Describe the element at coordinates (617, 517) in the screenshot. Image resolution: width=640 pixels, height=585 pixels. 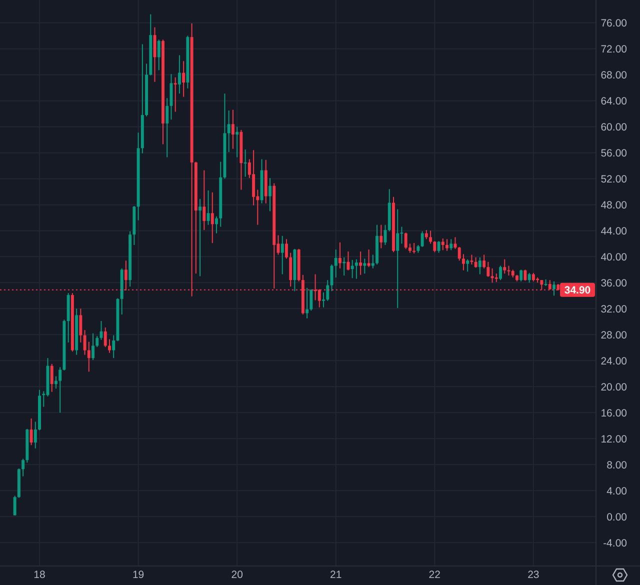
I see `y-tick-label: 0.00` at that location.